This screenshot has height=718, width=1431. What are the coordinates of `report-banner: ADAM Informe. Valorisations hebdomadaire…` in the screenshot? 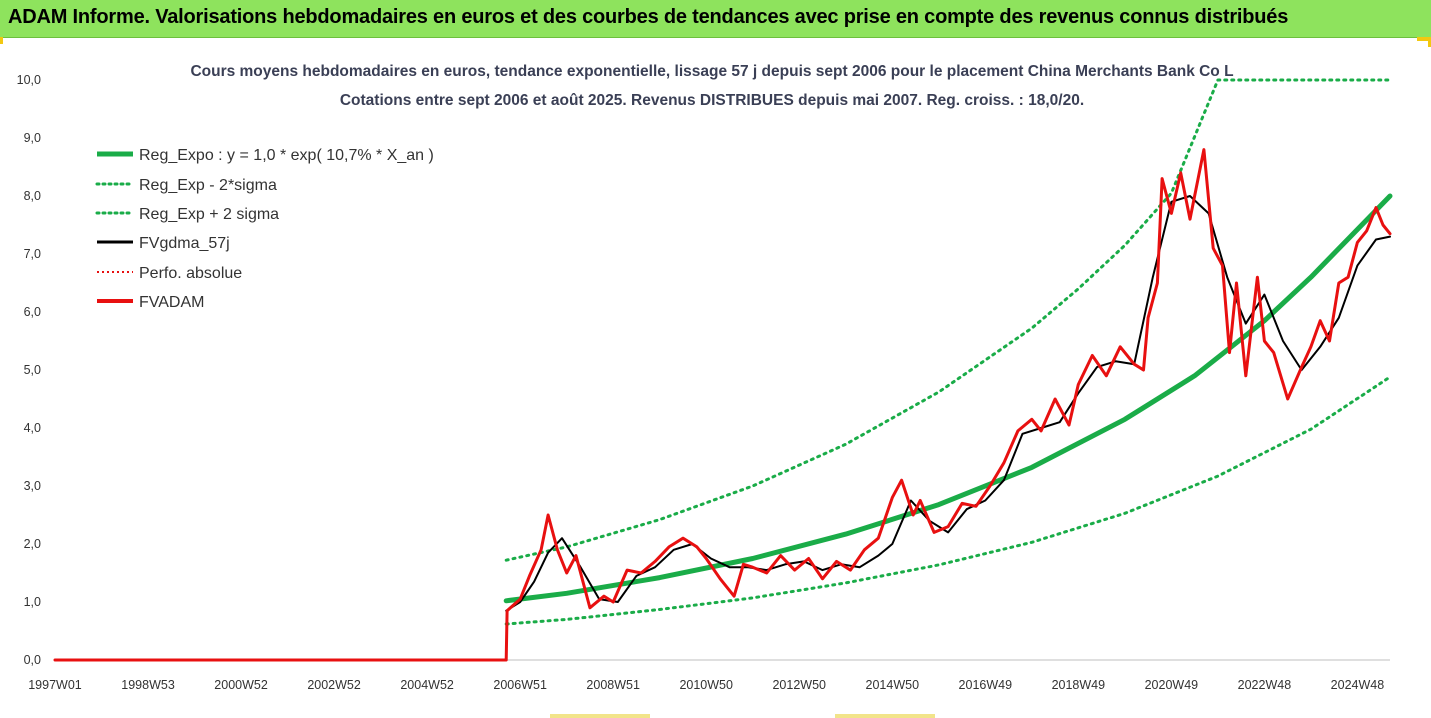 It's located at (715, 19).